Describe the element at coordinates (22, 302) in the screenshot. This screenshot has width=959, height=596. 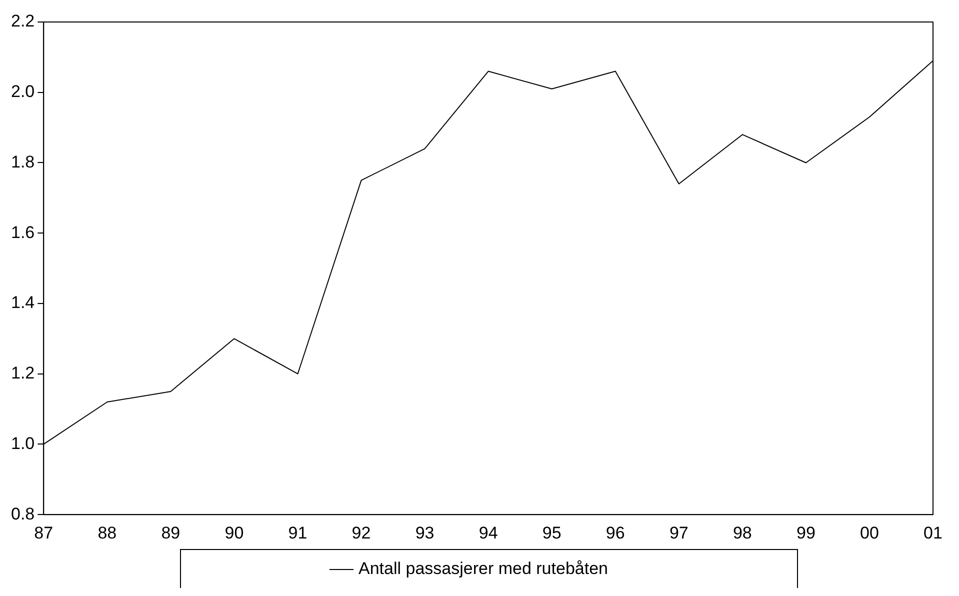
I see `y-tick-label: 1.4` at that location.